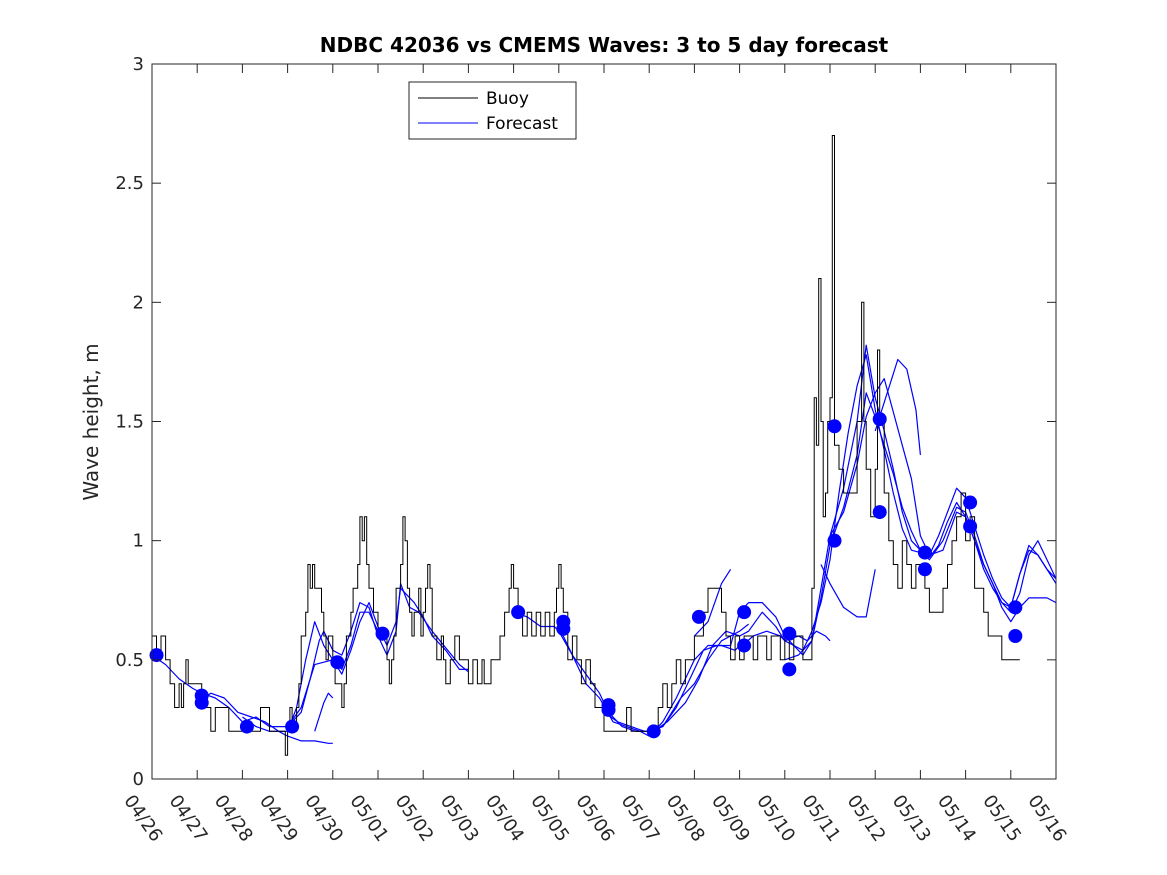 The image size is (1167, 875). Describe the element at coordinates (129, 422) in the screenshot. I see `y-tick-label: 1.5` at that location.